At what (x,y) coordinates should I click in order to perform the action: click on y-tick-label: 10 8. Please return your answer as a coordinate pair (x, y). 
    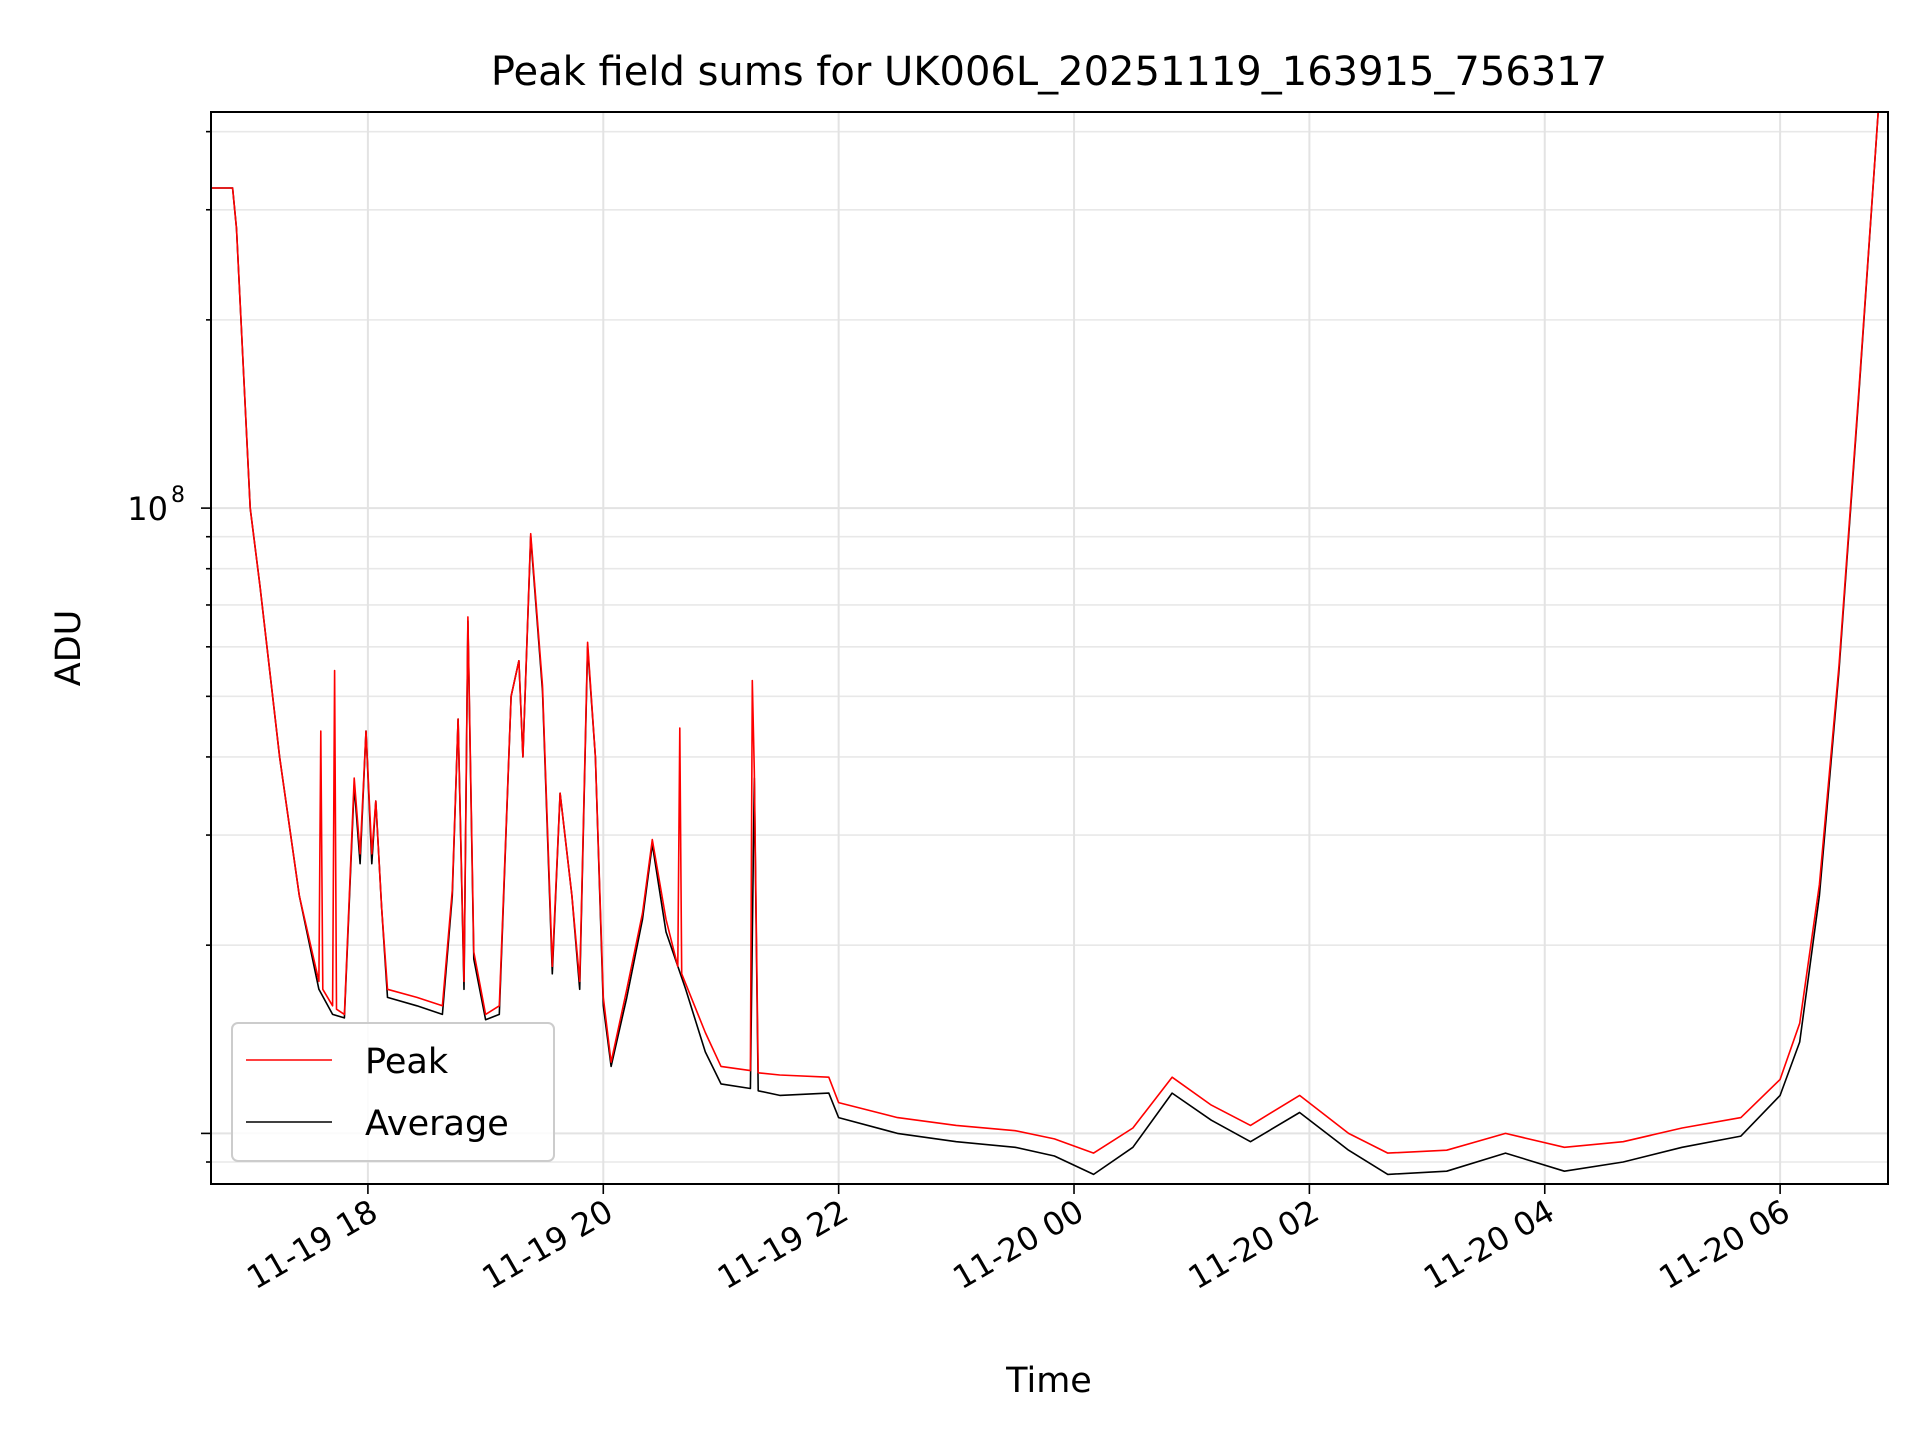
    Looking at the image, I should click on (156, 505).